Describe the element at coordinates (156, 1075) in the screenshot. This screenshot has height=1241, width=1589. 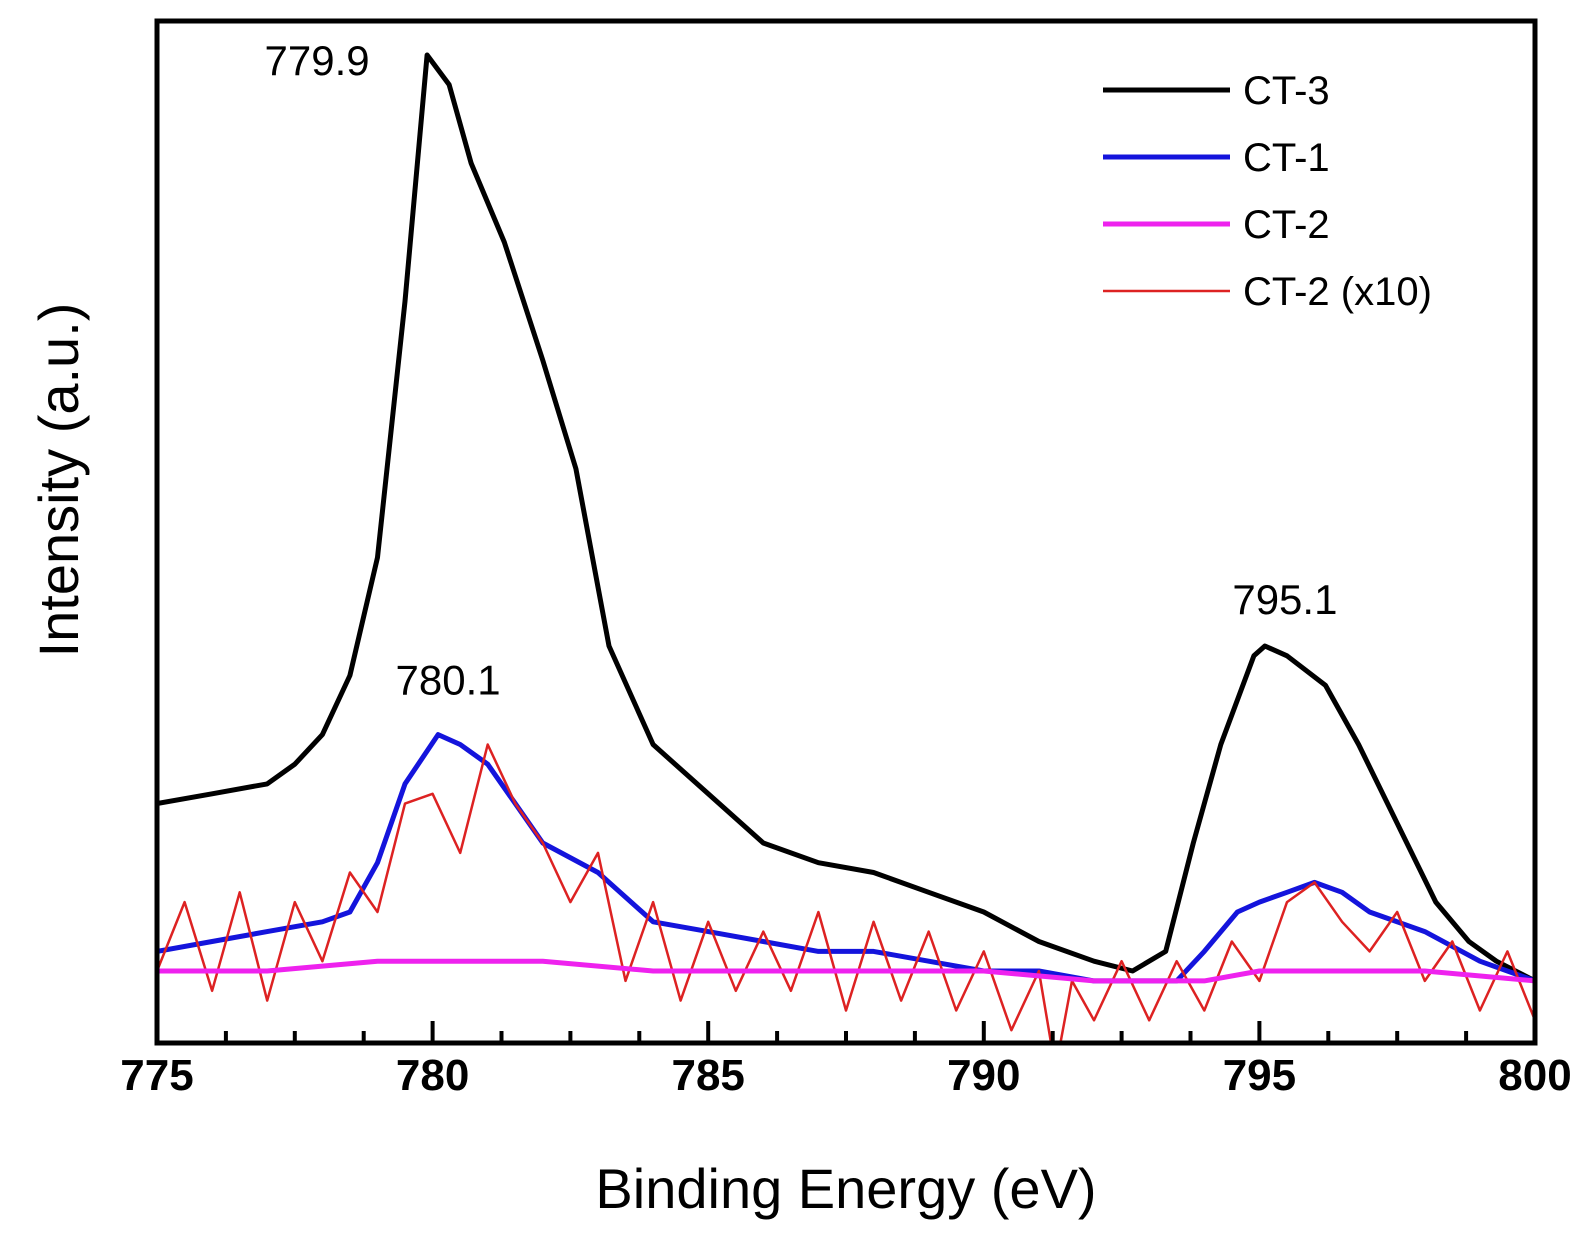
I see `x-tick-label: 775` at that location.